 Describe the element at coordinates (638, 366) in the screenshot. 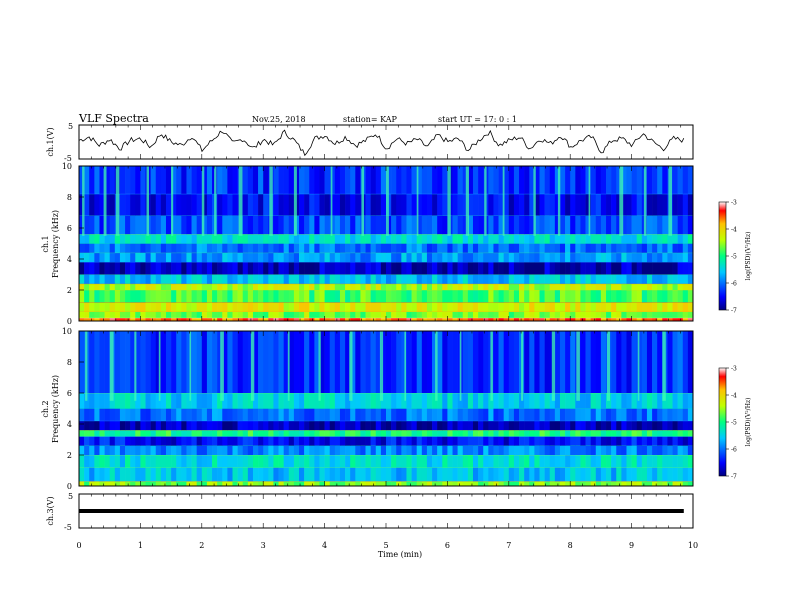

I see `vlf-event-streak` at that location.